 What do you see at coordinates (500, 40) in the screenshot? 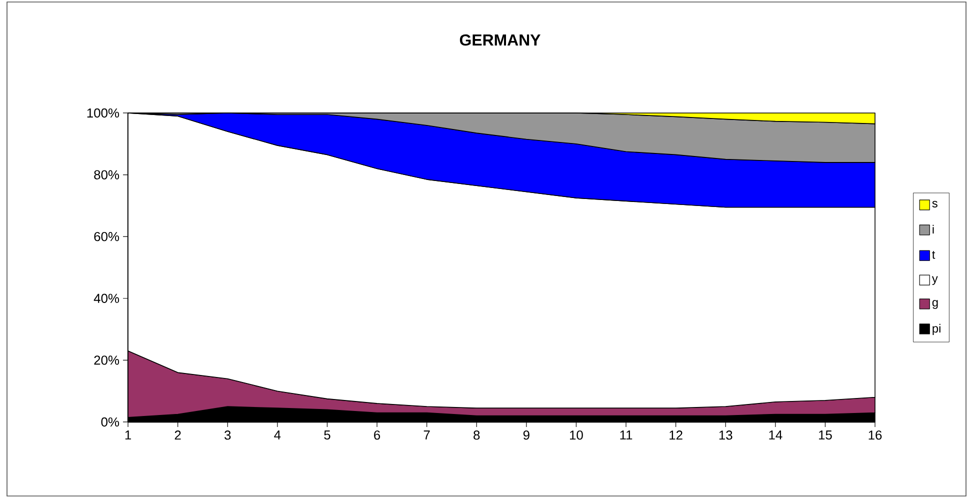
I see `chart-title: GERMANY` at bounding box center [500, 40].